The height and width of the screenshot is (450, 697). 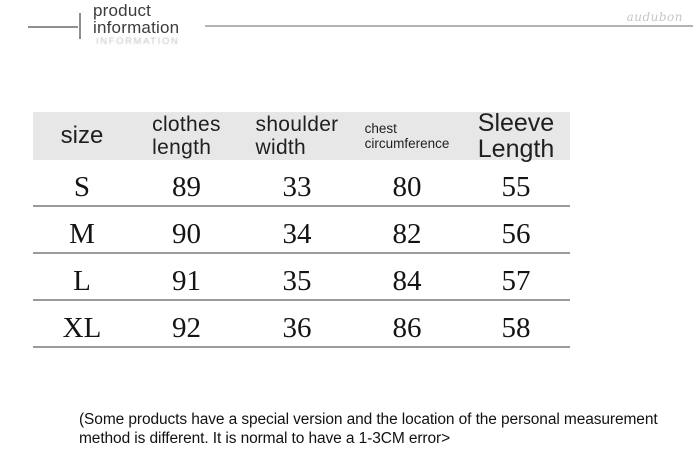 I want to click on column-header-label: shoulder, so click(x=297, y=124).